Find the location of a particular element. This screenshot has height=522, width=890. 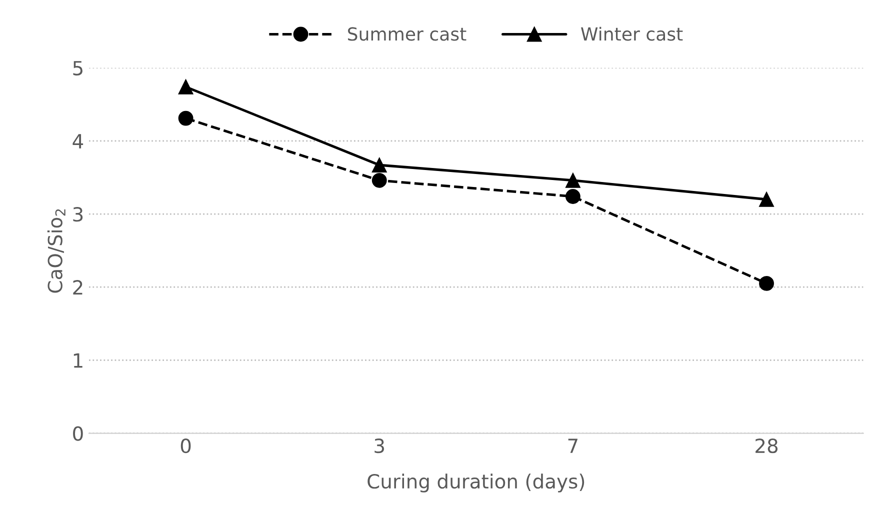

y-tick-label: 0 is located at coordinates (78, 433).